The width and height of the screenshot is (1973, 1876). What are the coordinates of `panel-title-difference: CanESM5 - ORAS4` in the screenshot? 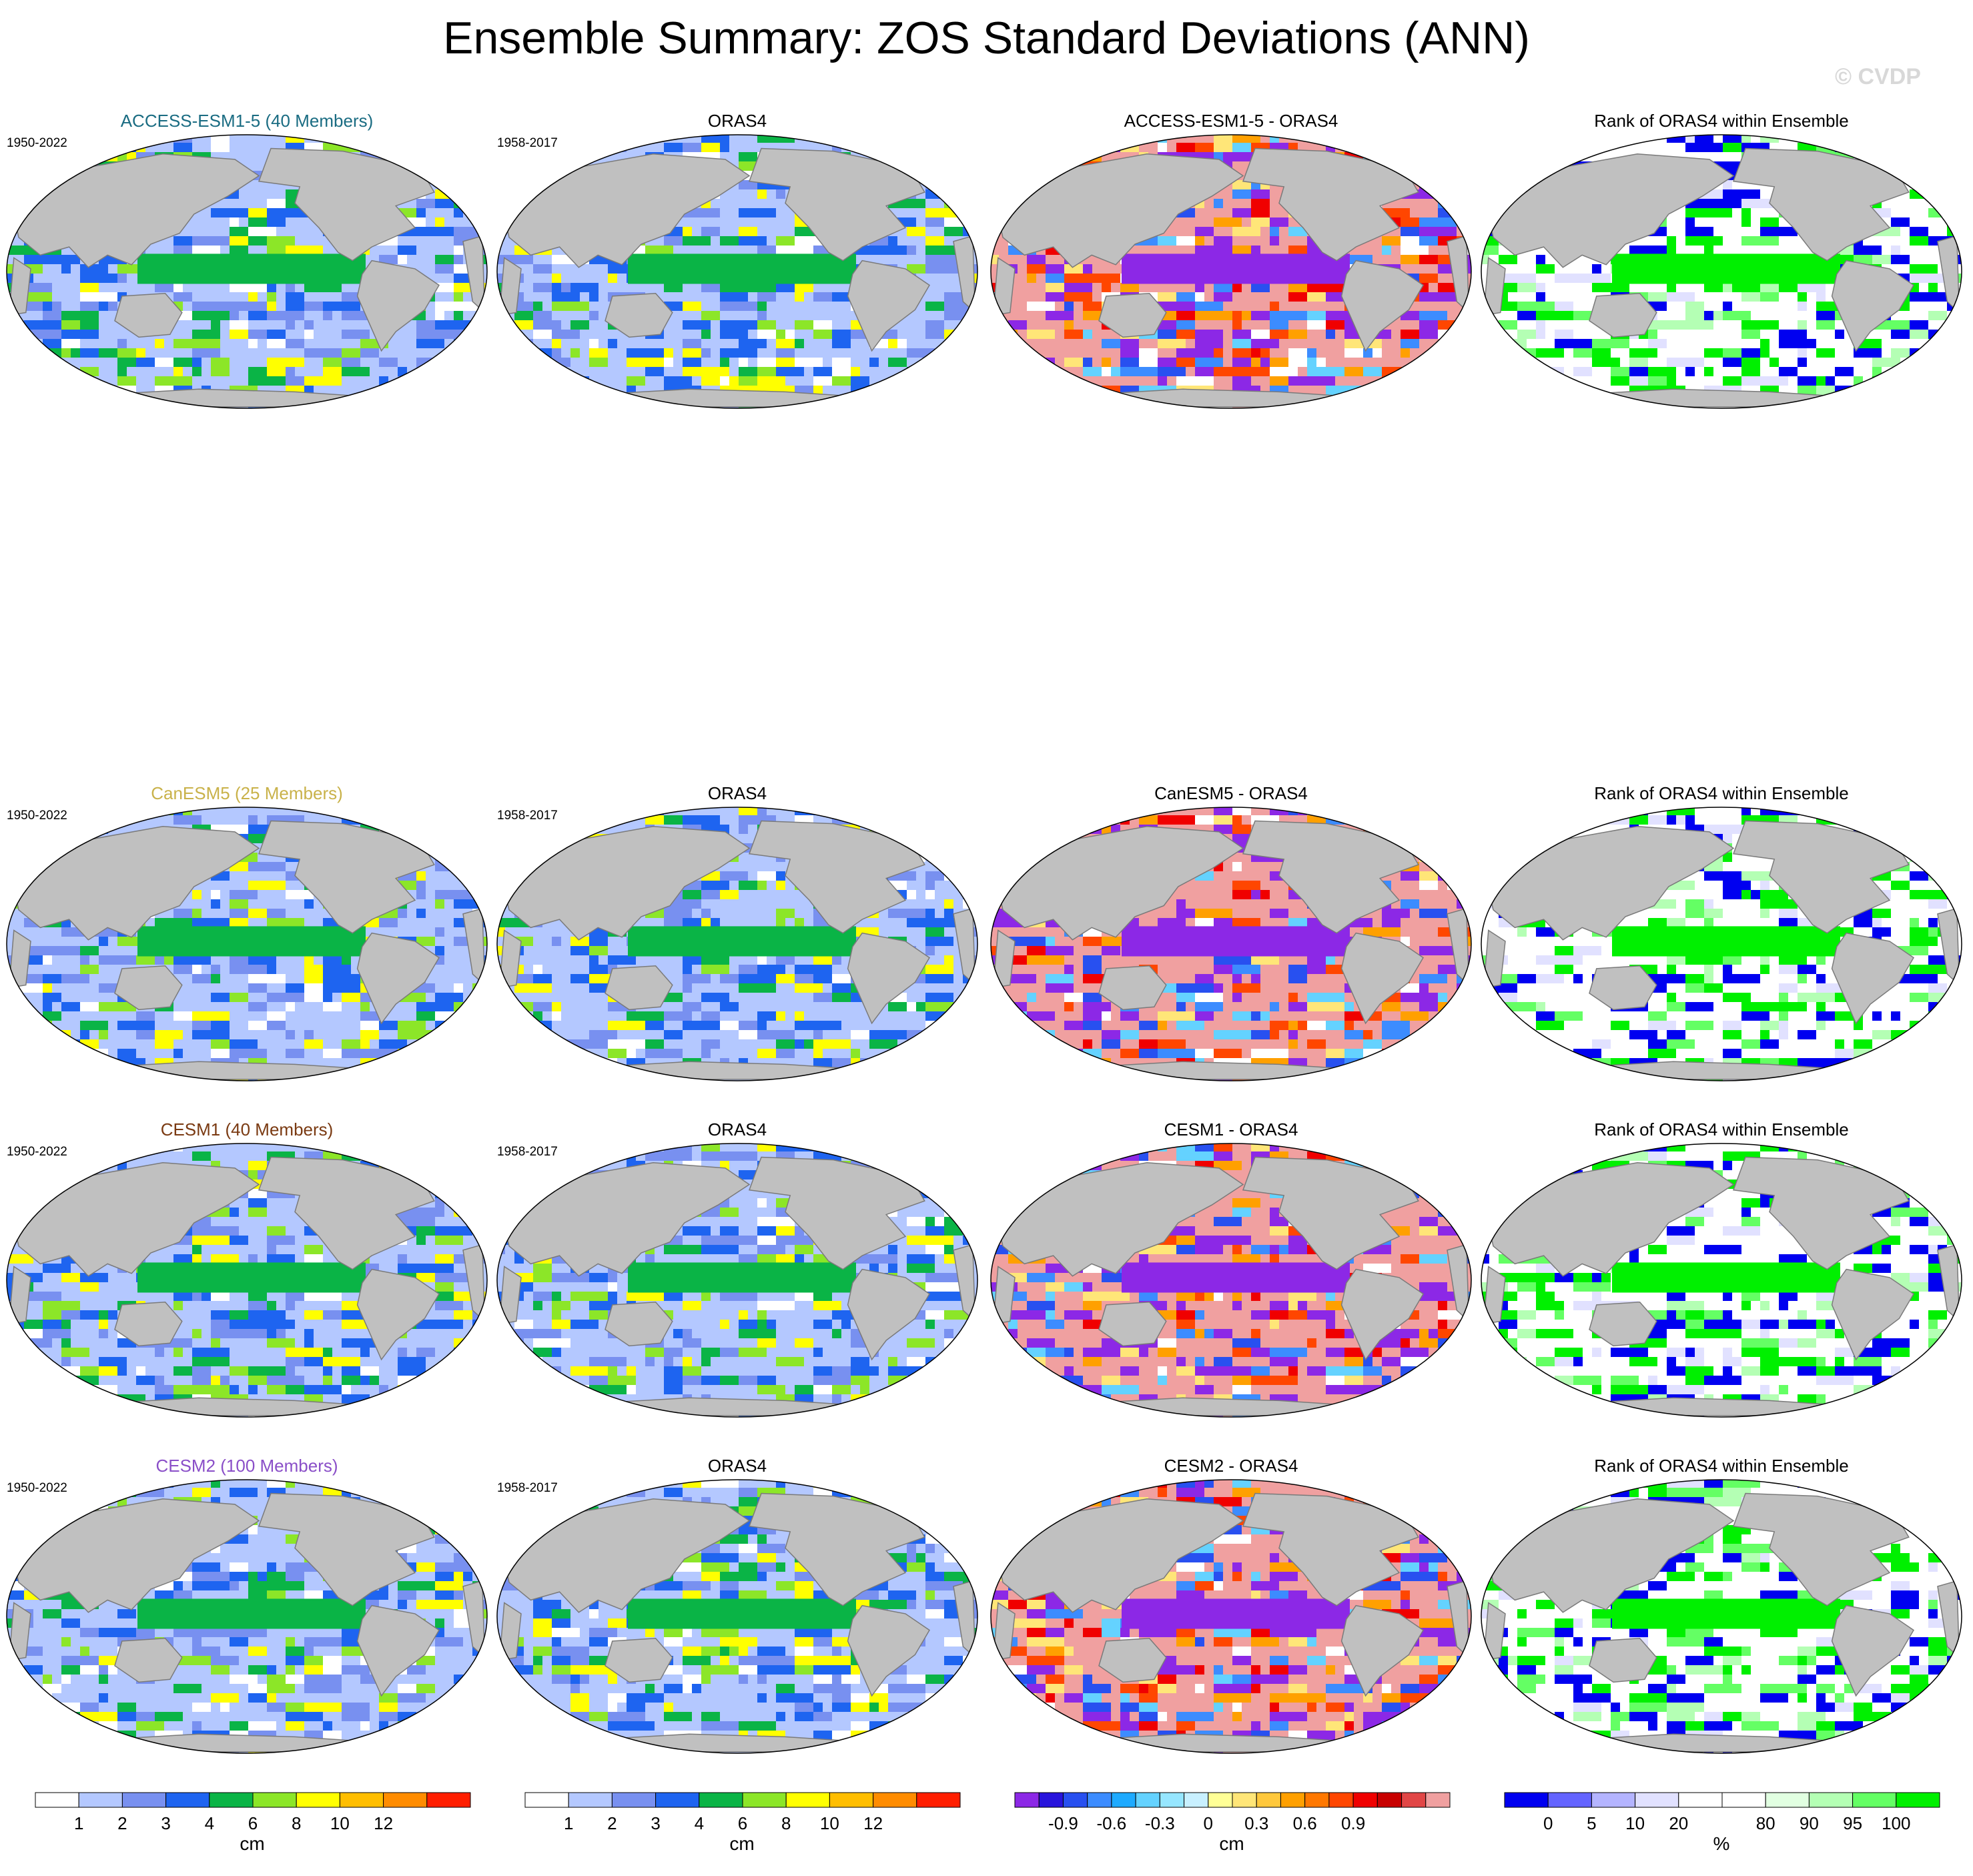 It's located at (1231, 793).